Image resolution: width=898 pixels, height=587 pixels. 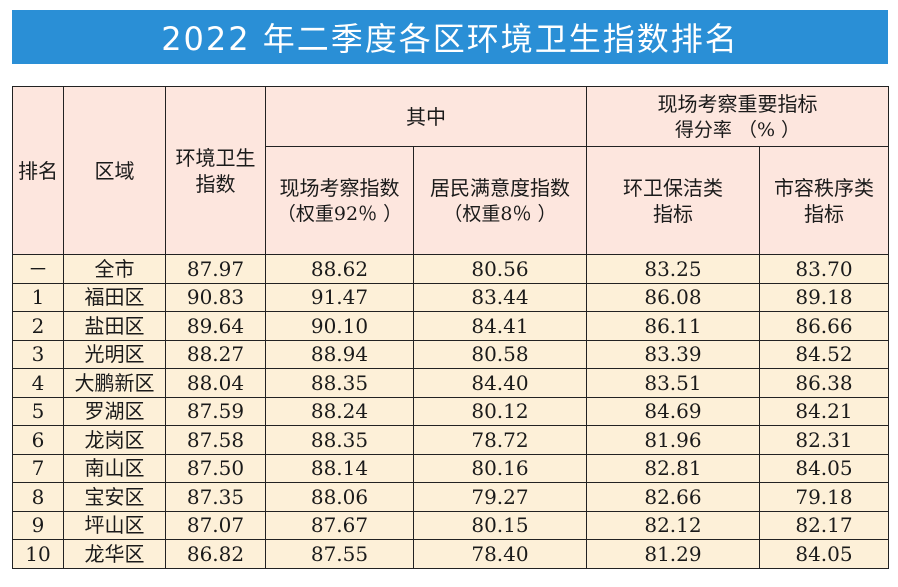 I want to click on cell-clean: 81.96, so click(x=673, y=440).